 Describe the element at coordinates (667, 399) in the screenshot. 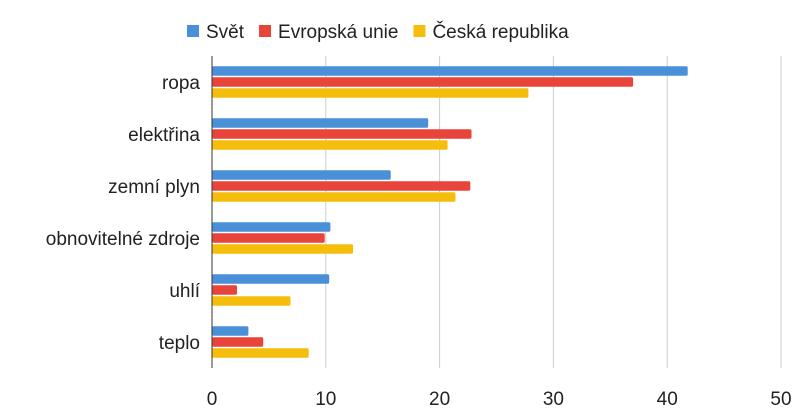

I see `x-tick-label: 40` at that location.